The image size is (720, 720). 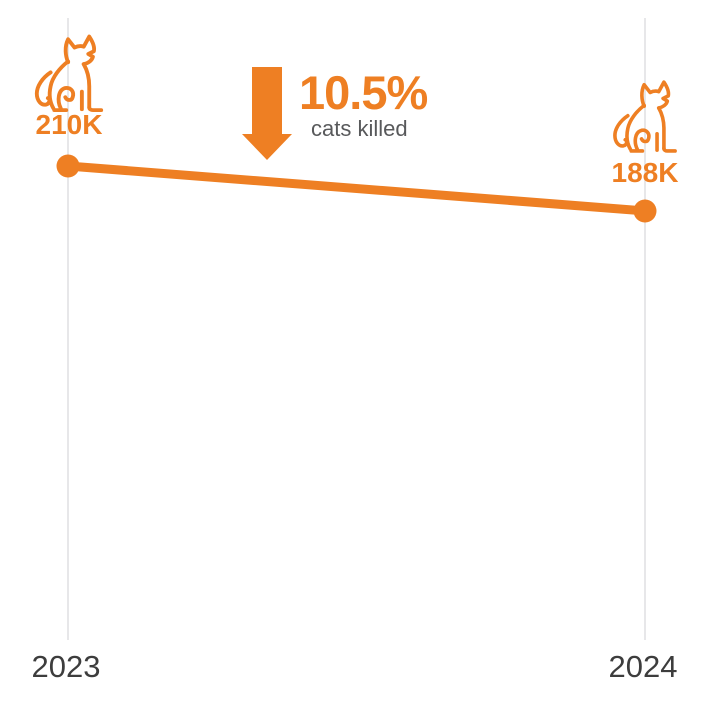 I want to click on gridline-2024, so click(x=645, y=329).